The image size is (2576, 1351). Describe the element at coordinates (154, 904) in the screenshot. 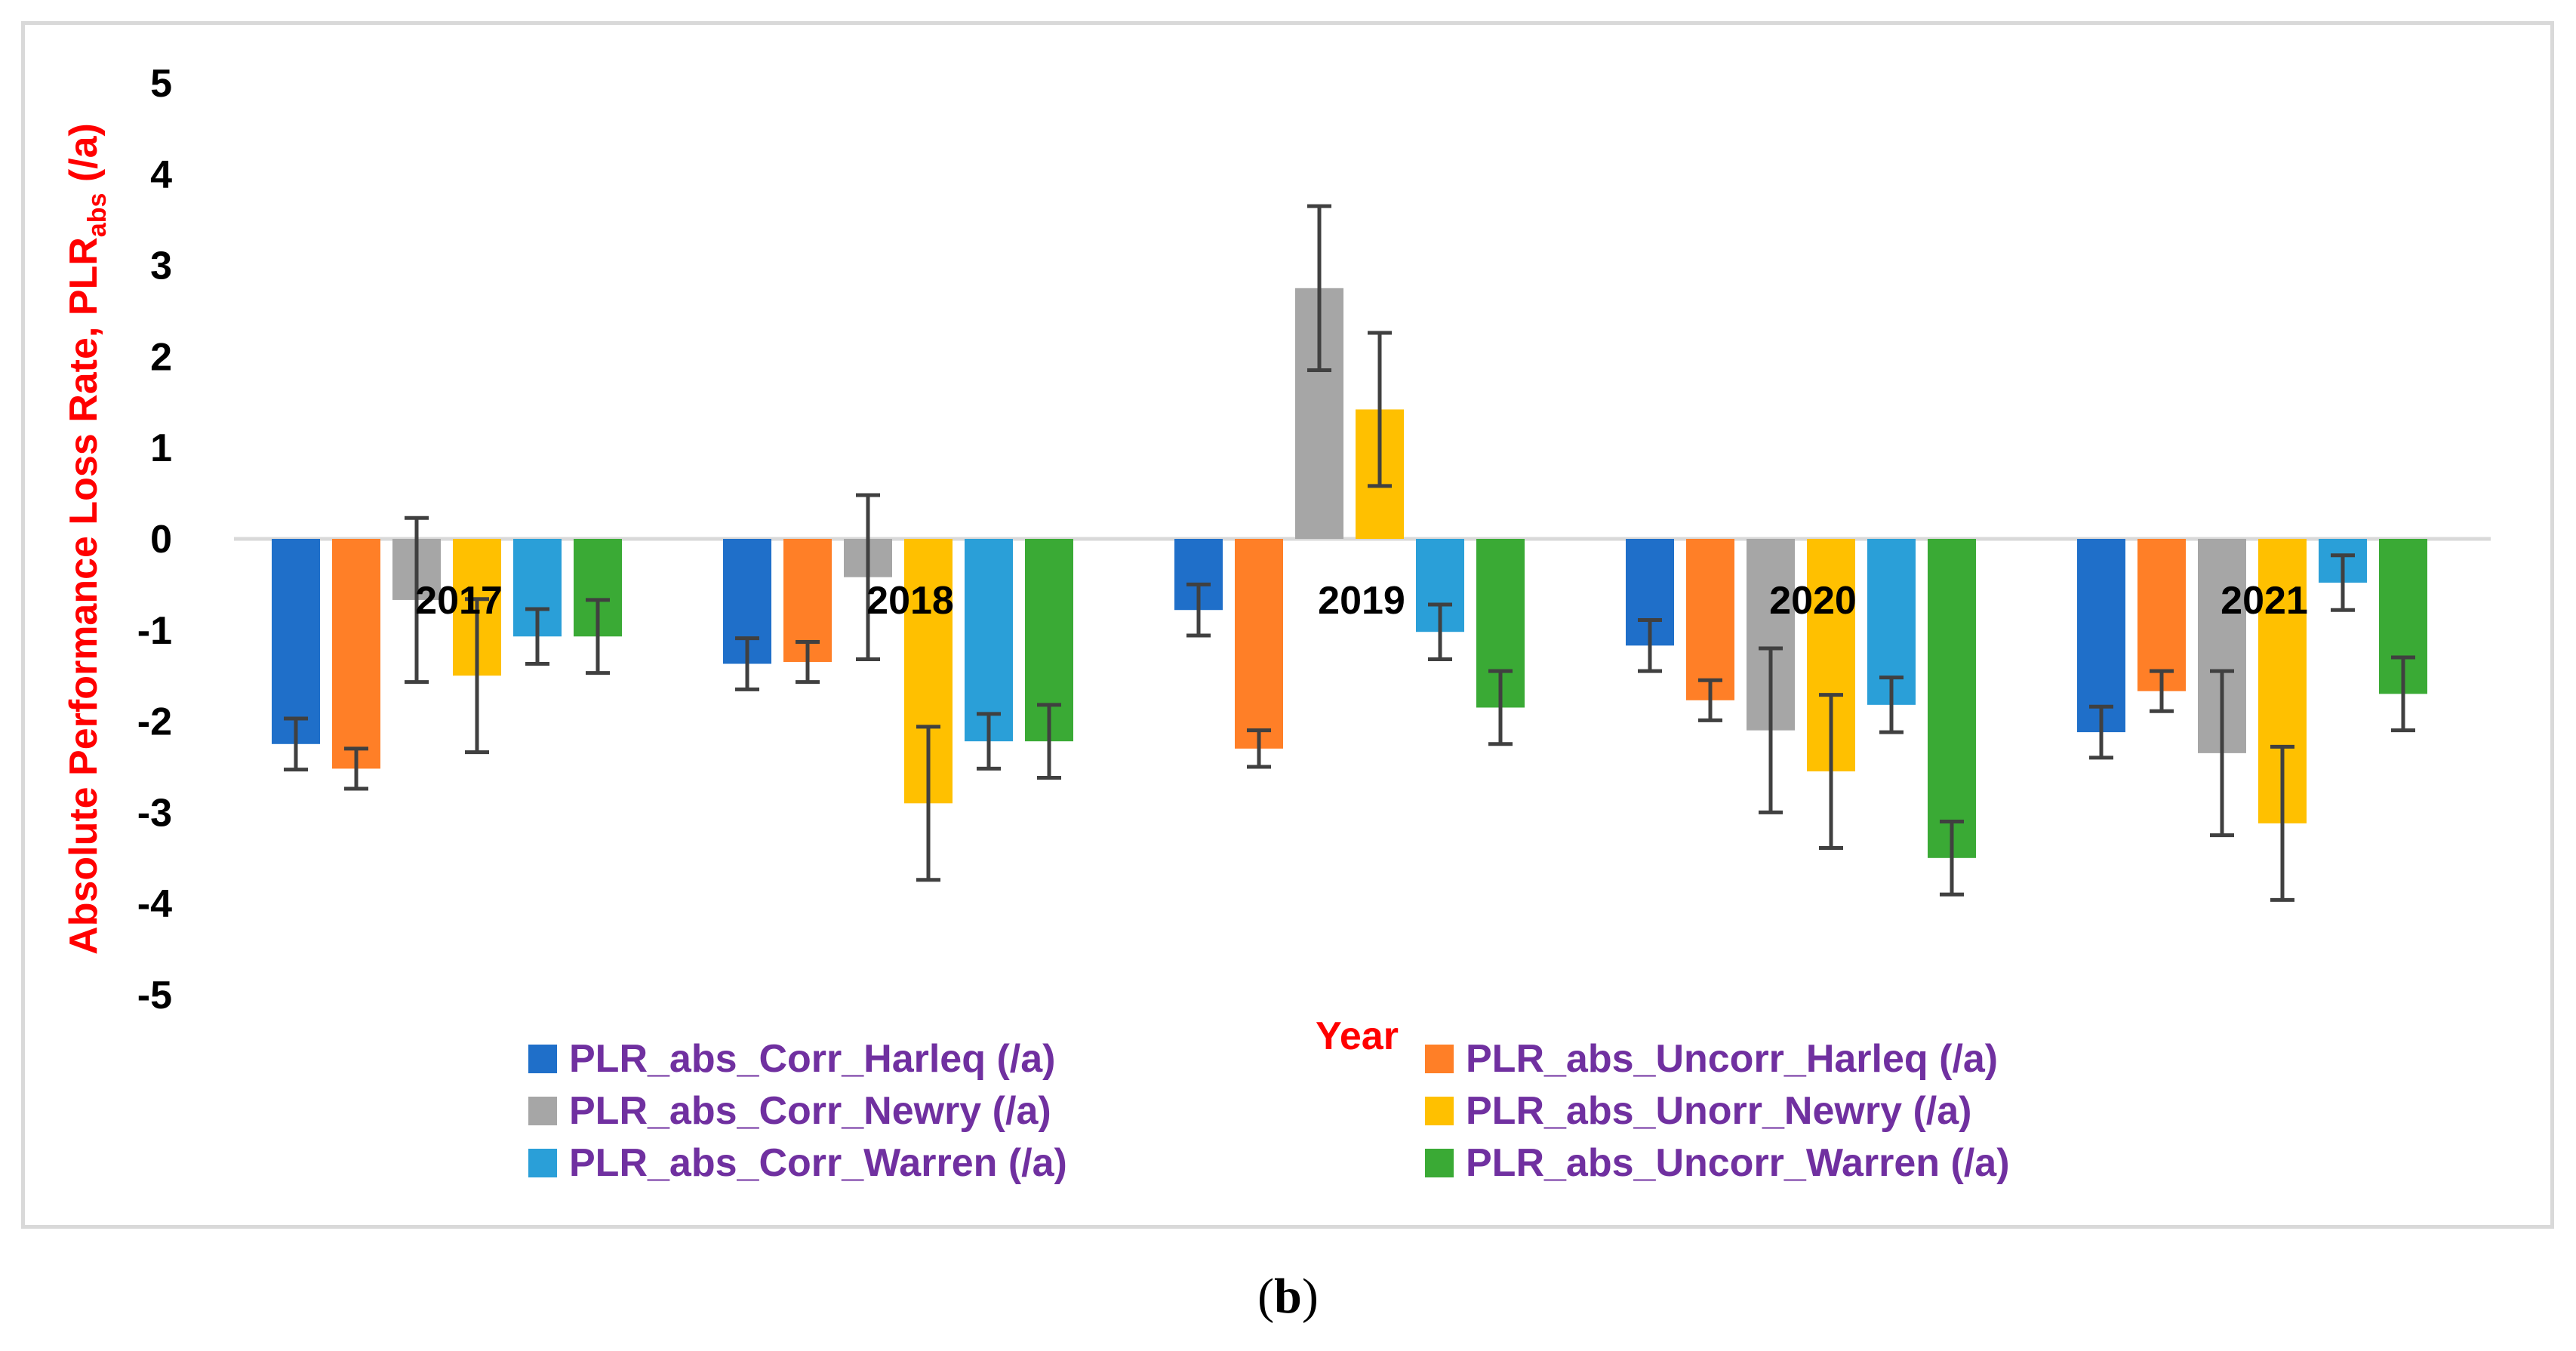

I see `y-tick-label: -4` at that location.